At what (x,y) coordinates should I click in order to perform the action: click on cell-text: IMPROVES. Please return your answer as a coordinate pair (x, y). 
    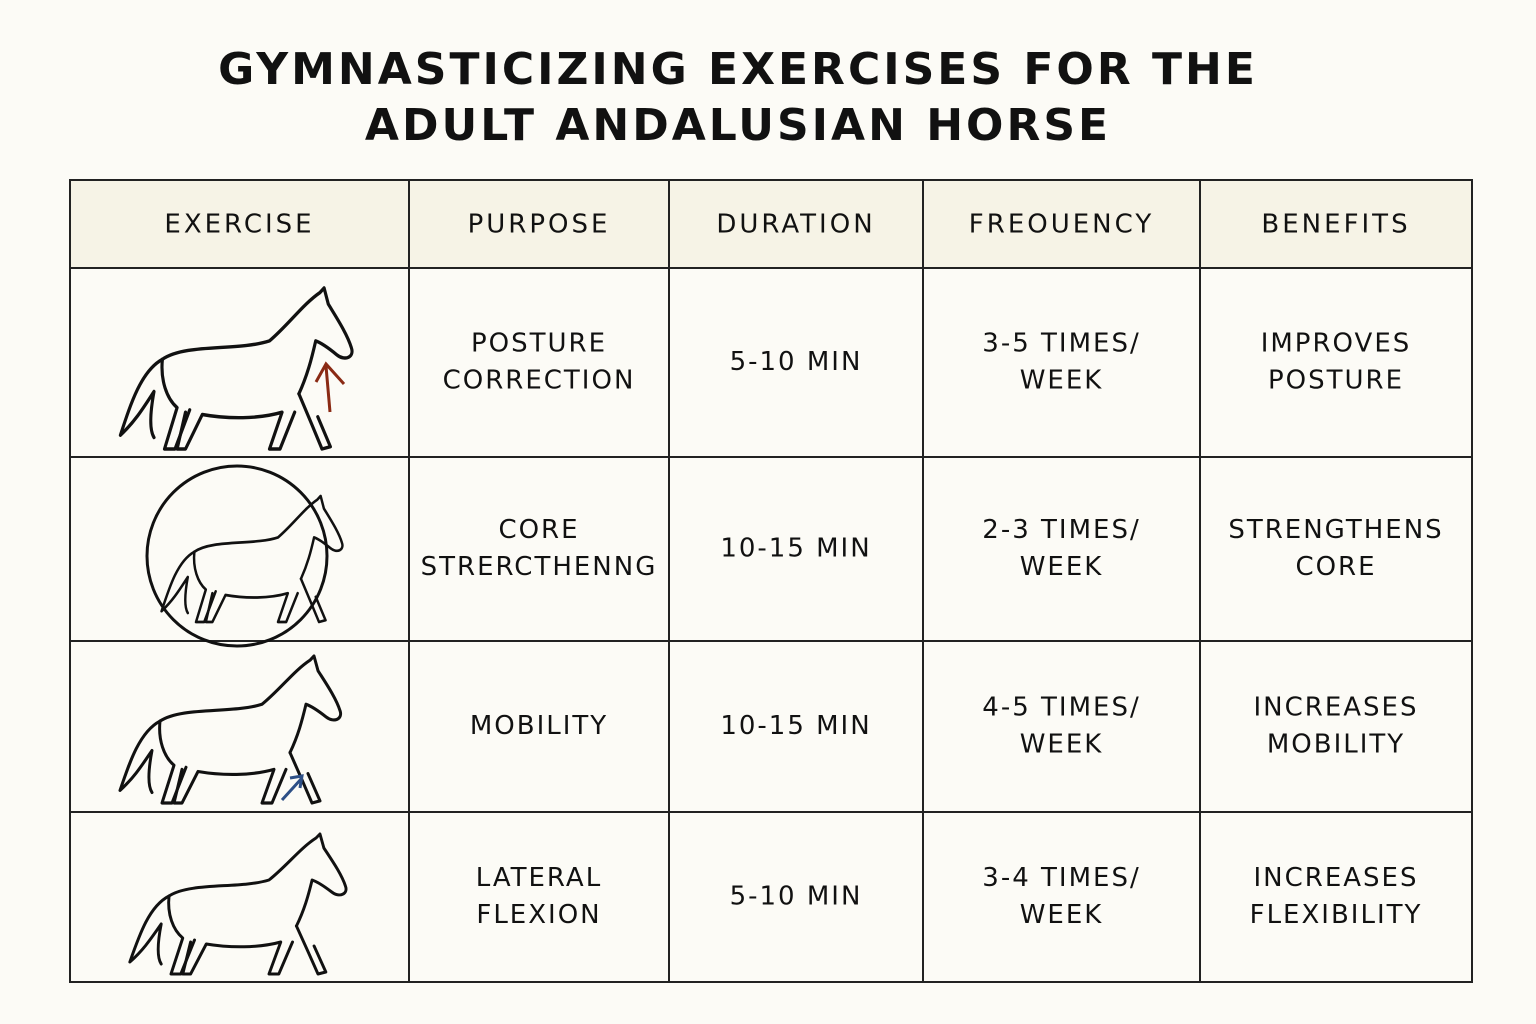
    Looking at the image, I should click on (1336, 344).